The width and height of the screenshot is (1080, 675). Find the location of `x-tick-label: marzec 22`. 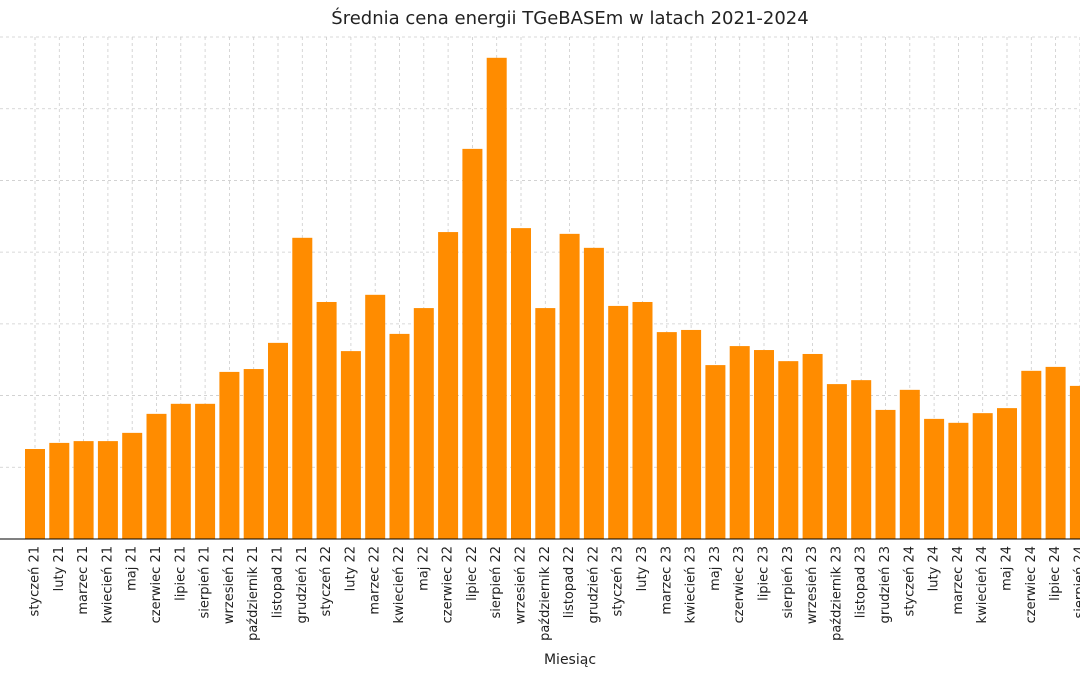

x-tick-label: marzec 22 is located at coordinates (375, 580).